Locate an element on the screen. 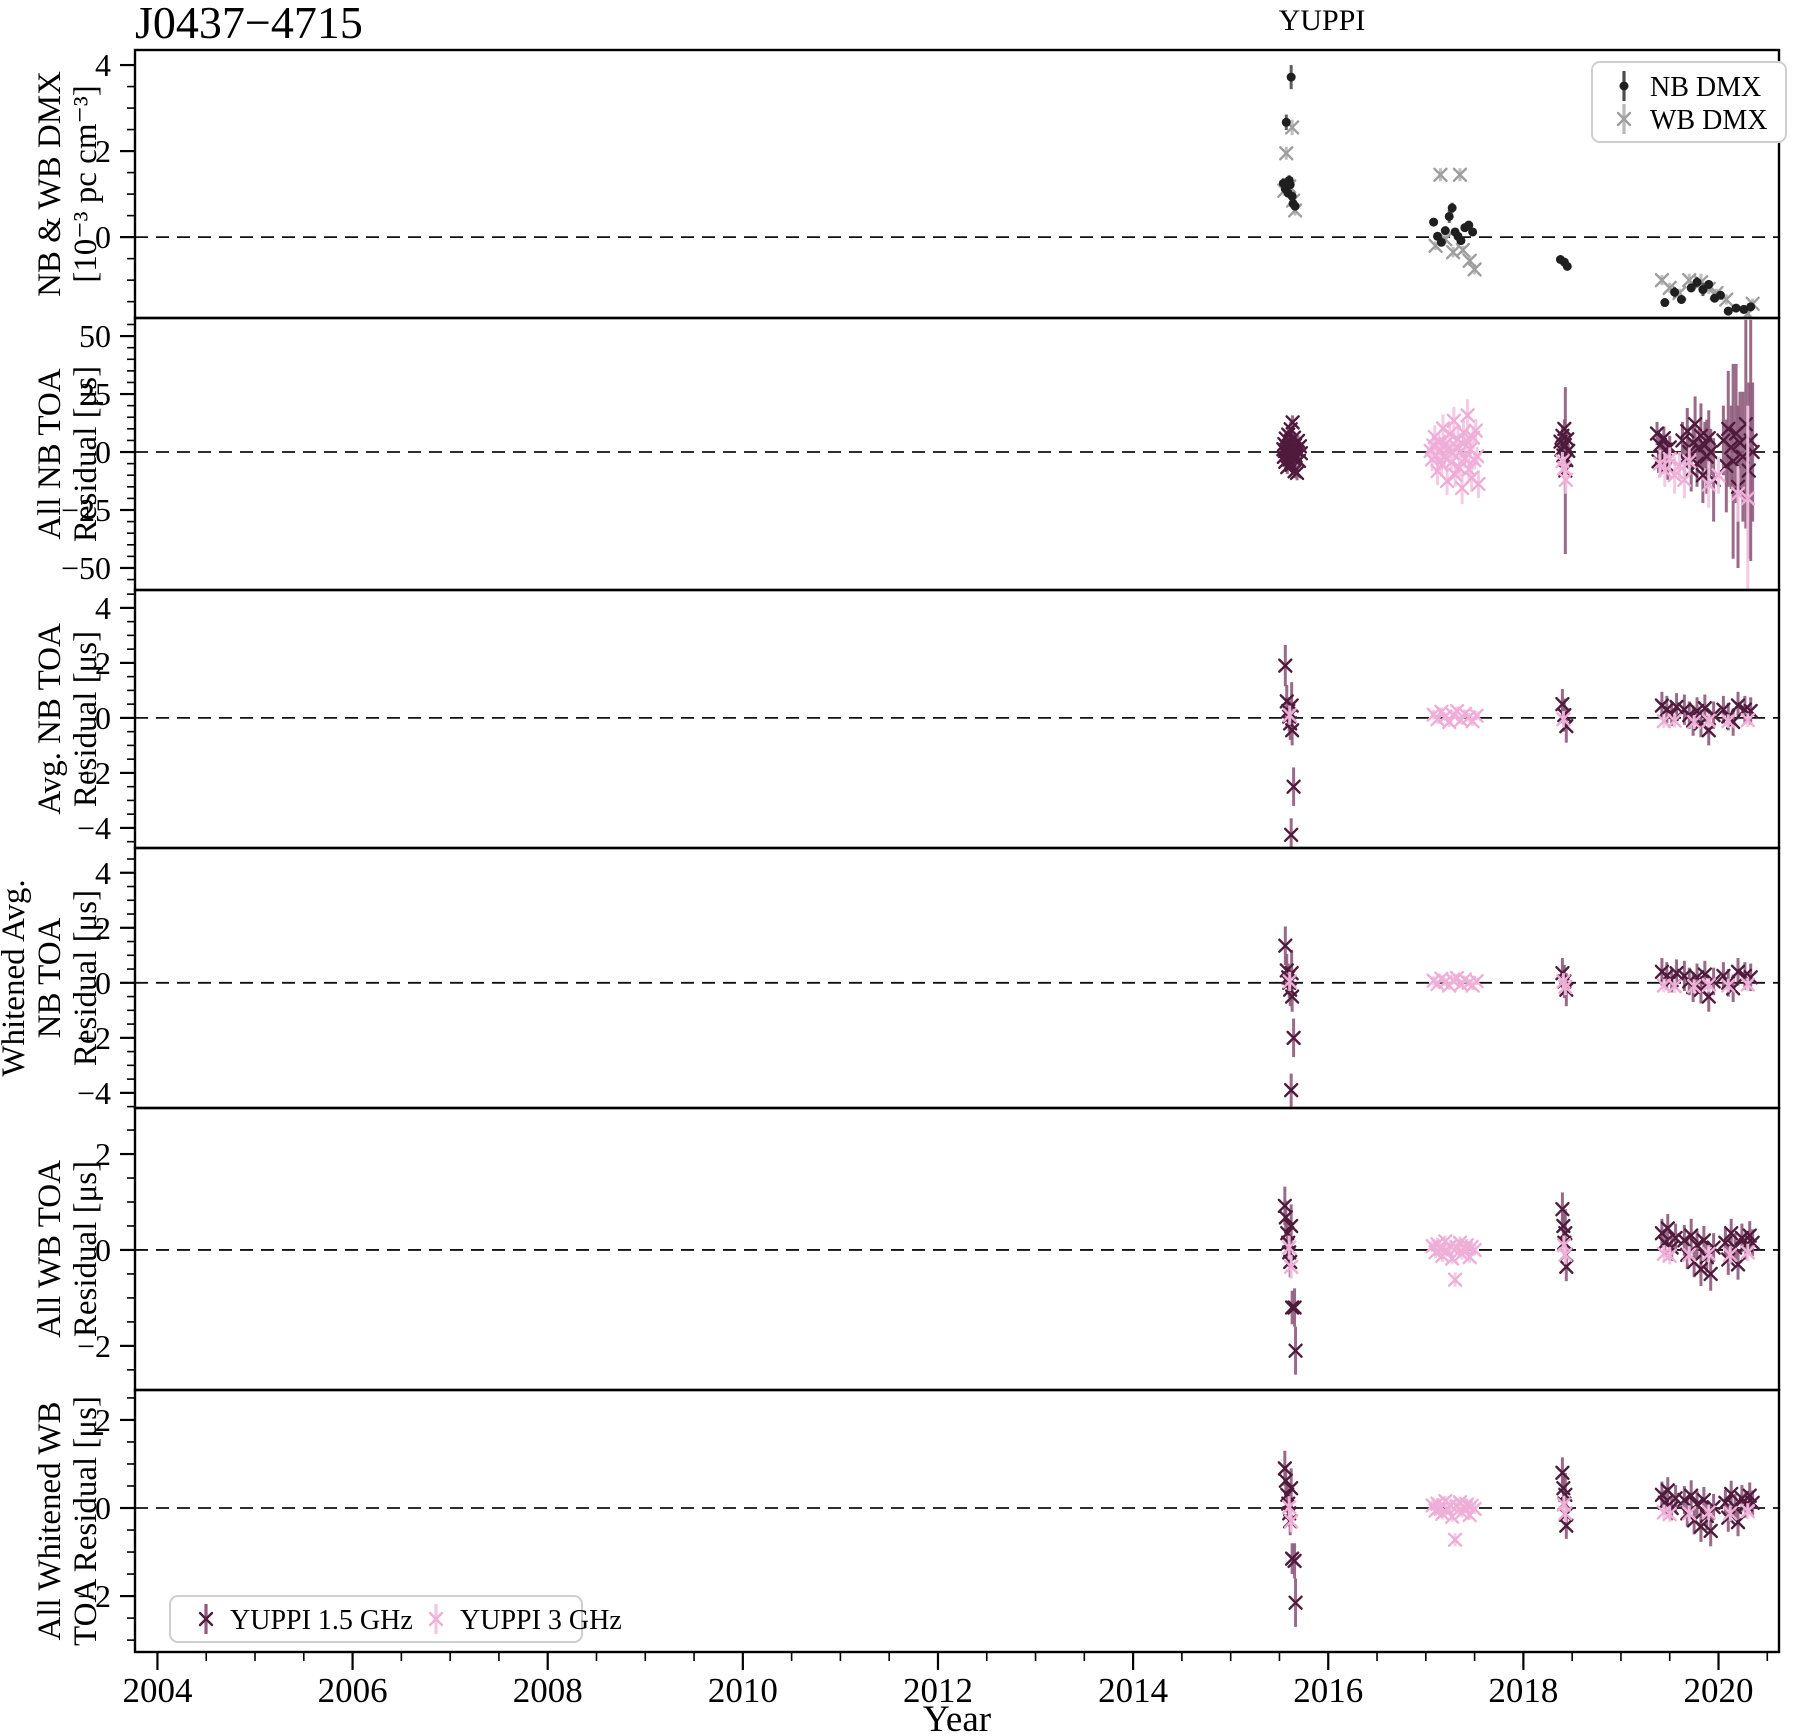  panel-3-data is located at coordinates (1518, 1016).